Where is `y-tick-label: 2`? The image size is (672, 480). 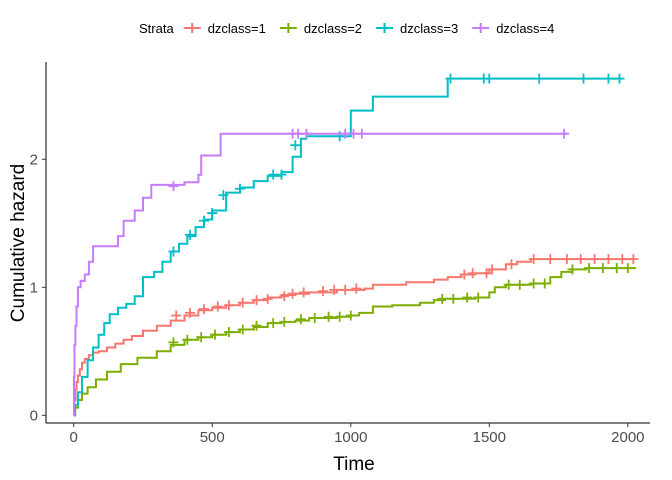 y-tick-label: 2 is located at coordinates (34, 159).